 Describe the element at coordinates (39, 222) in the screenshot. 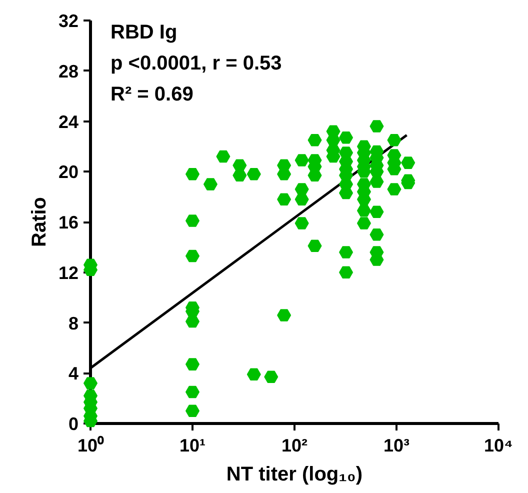

I see `y-axis-title: Ratio` at that location.